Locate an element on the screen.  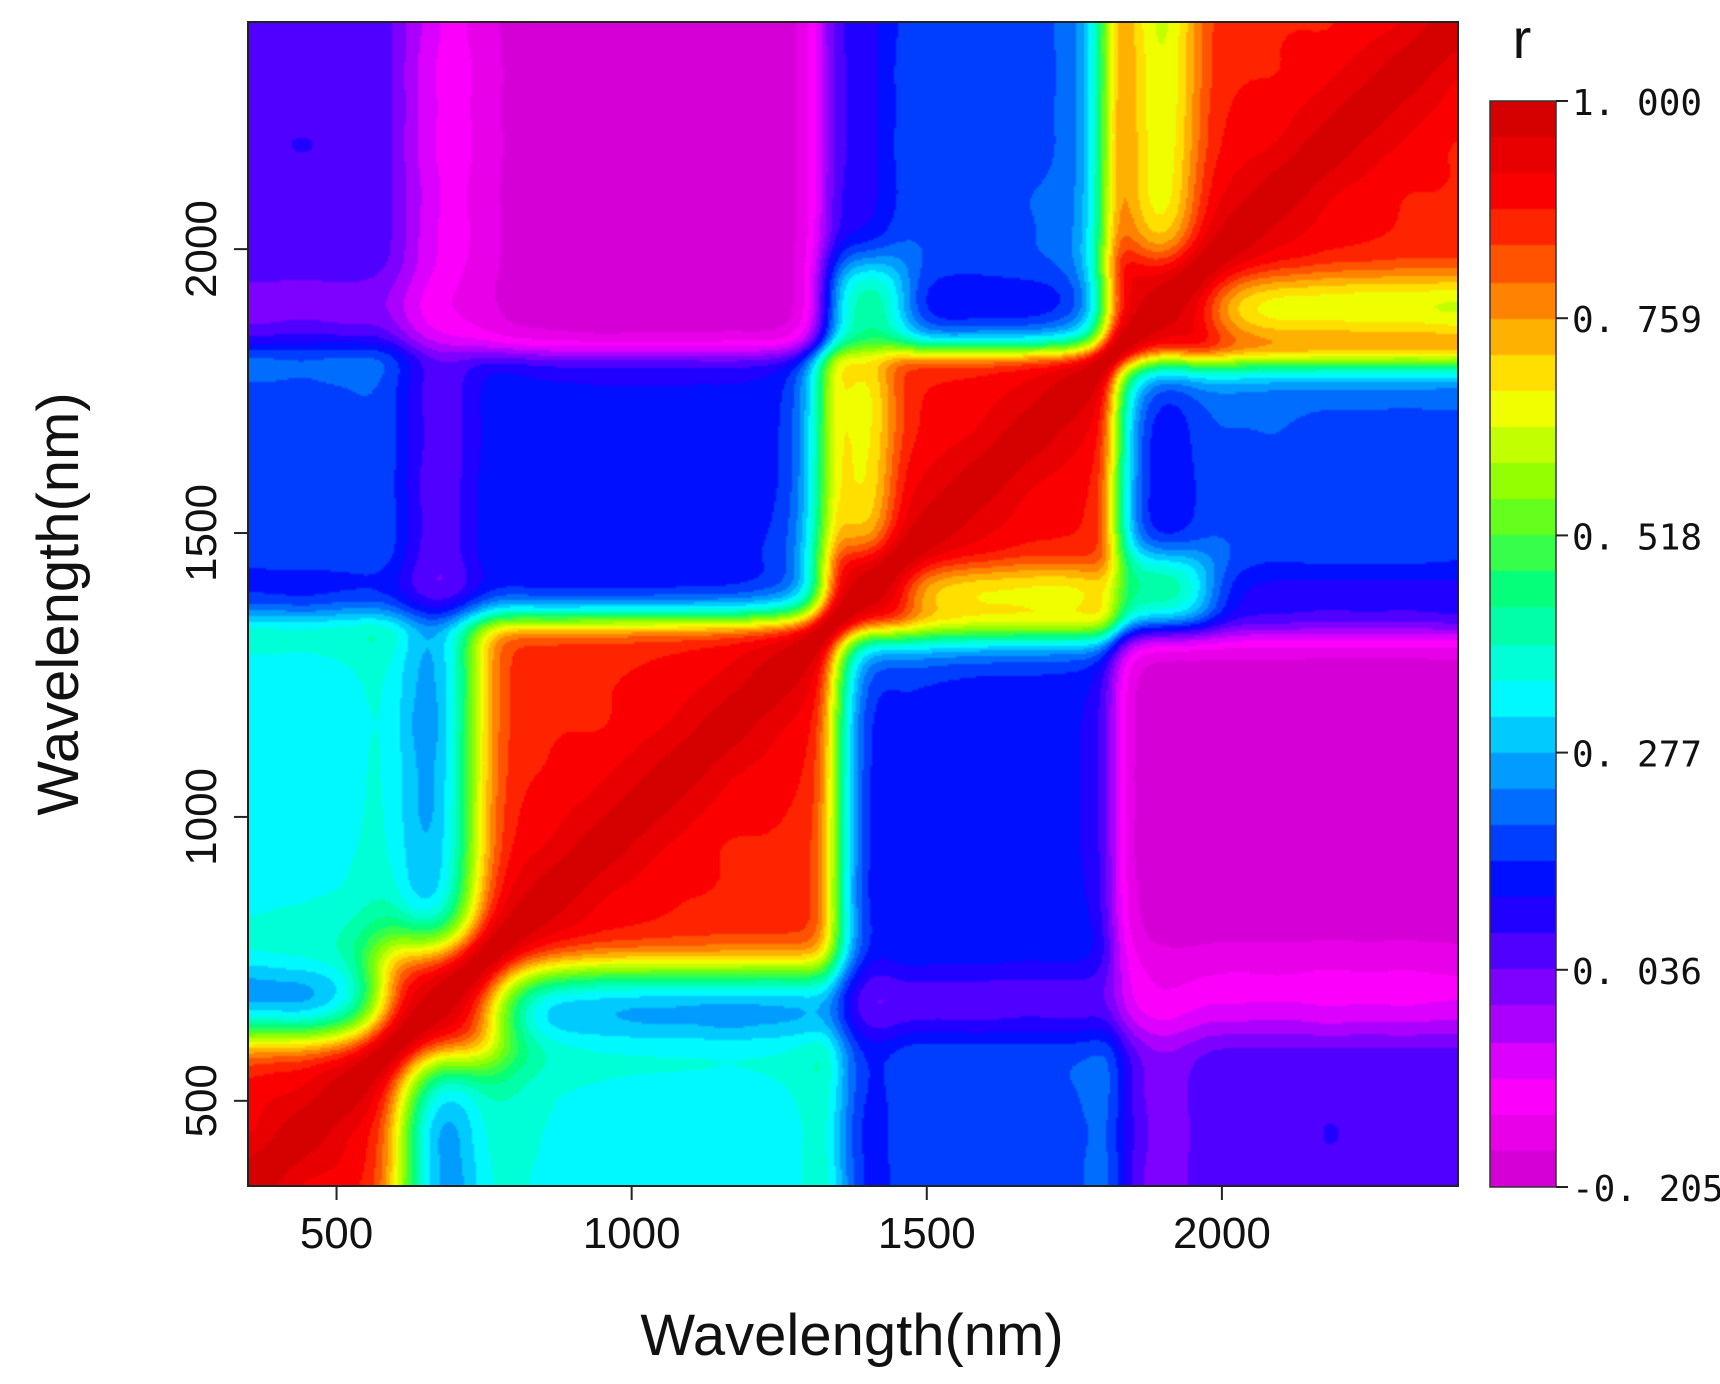
colorbar is located at coordinates (1523, 644).